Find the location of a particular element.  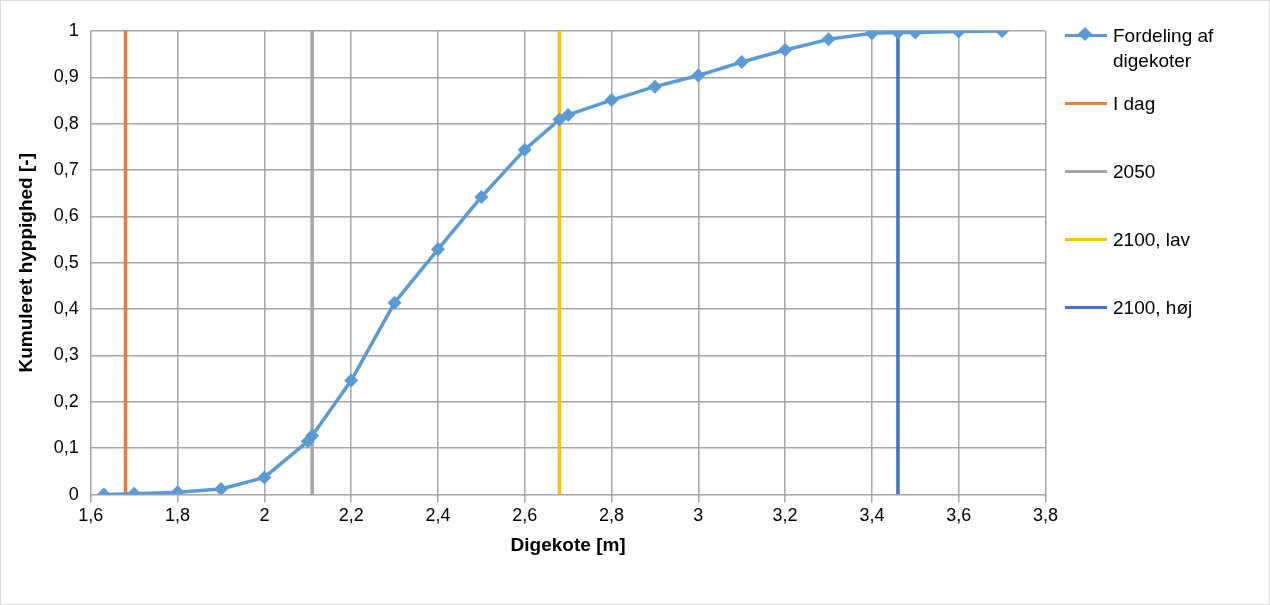

legend-label: 2100, lav is located at coordinates (1152, 240).